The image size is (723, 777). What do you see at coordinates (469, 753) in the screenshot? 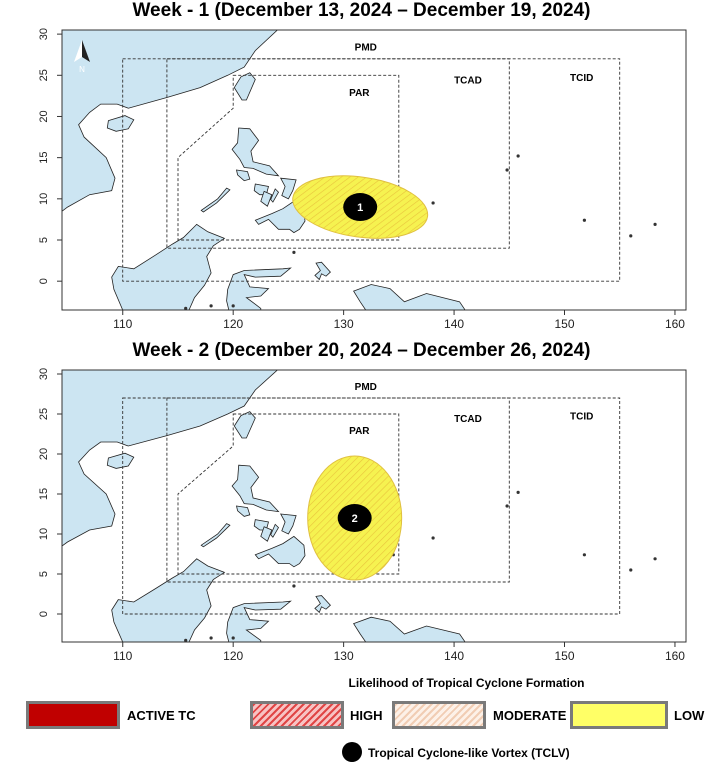
I see `legend-tclv-label: Tropical Cyclone-like Vortex (TCLV)` at bounding box center [469, 753].